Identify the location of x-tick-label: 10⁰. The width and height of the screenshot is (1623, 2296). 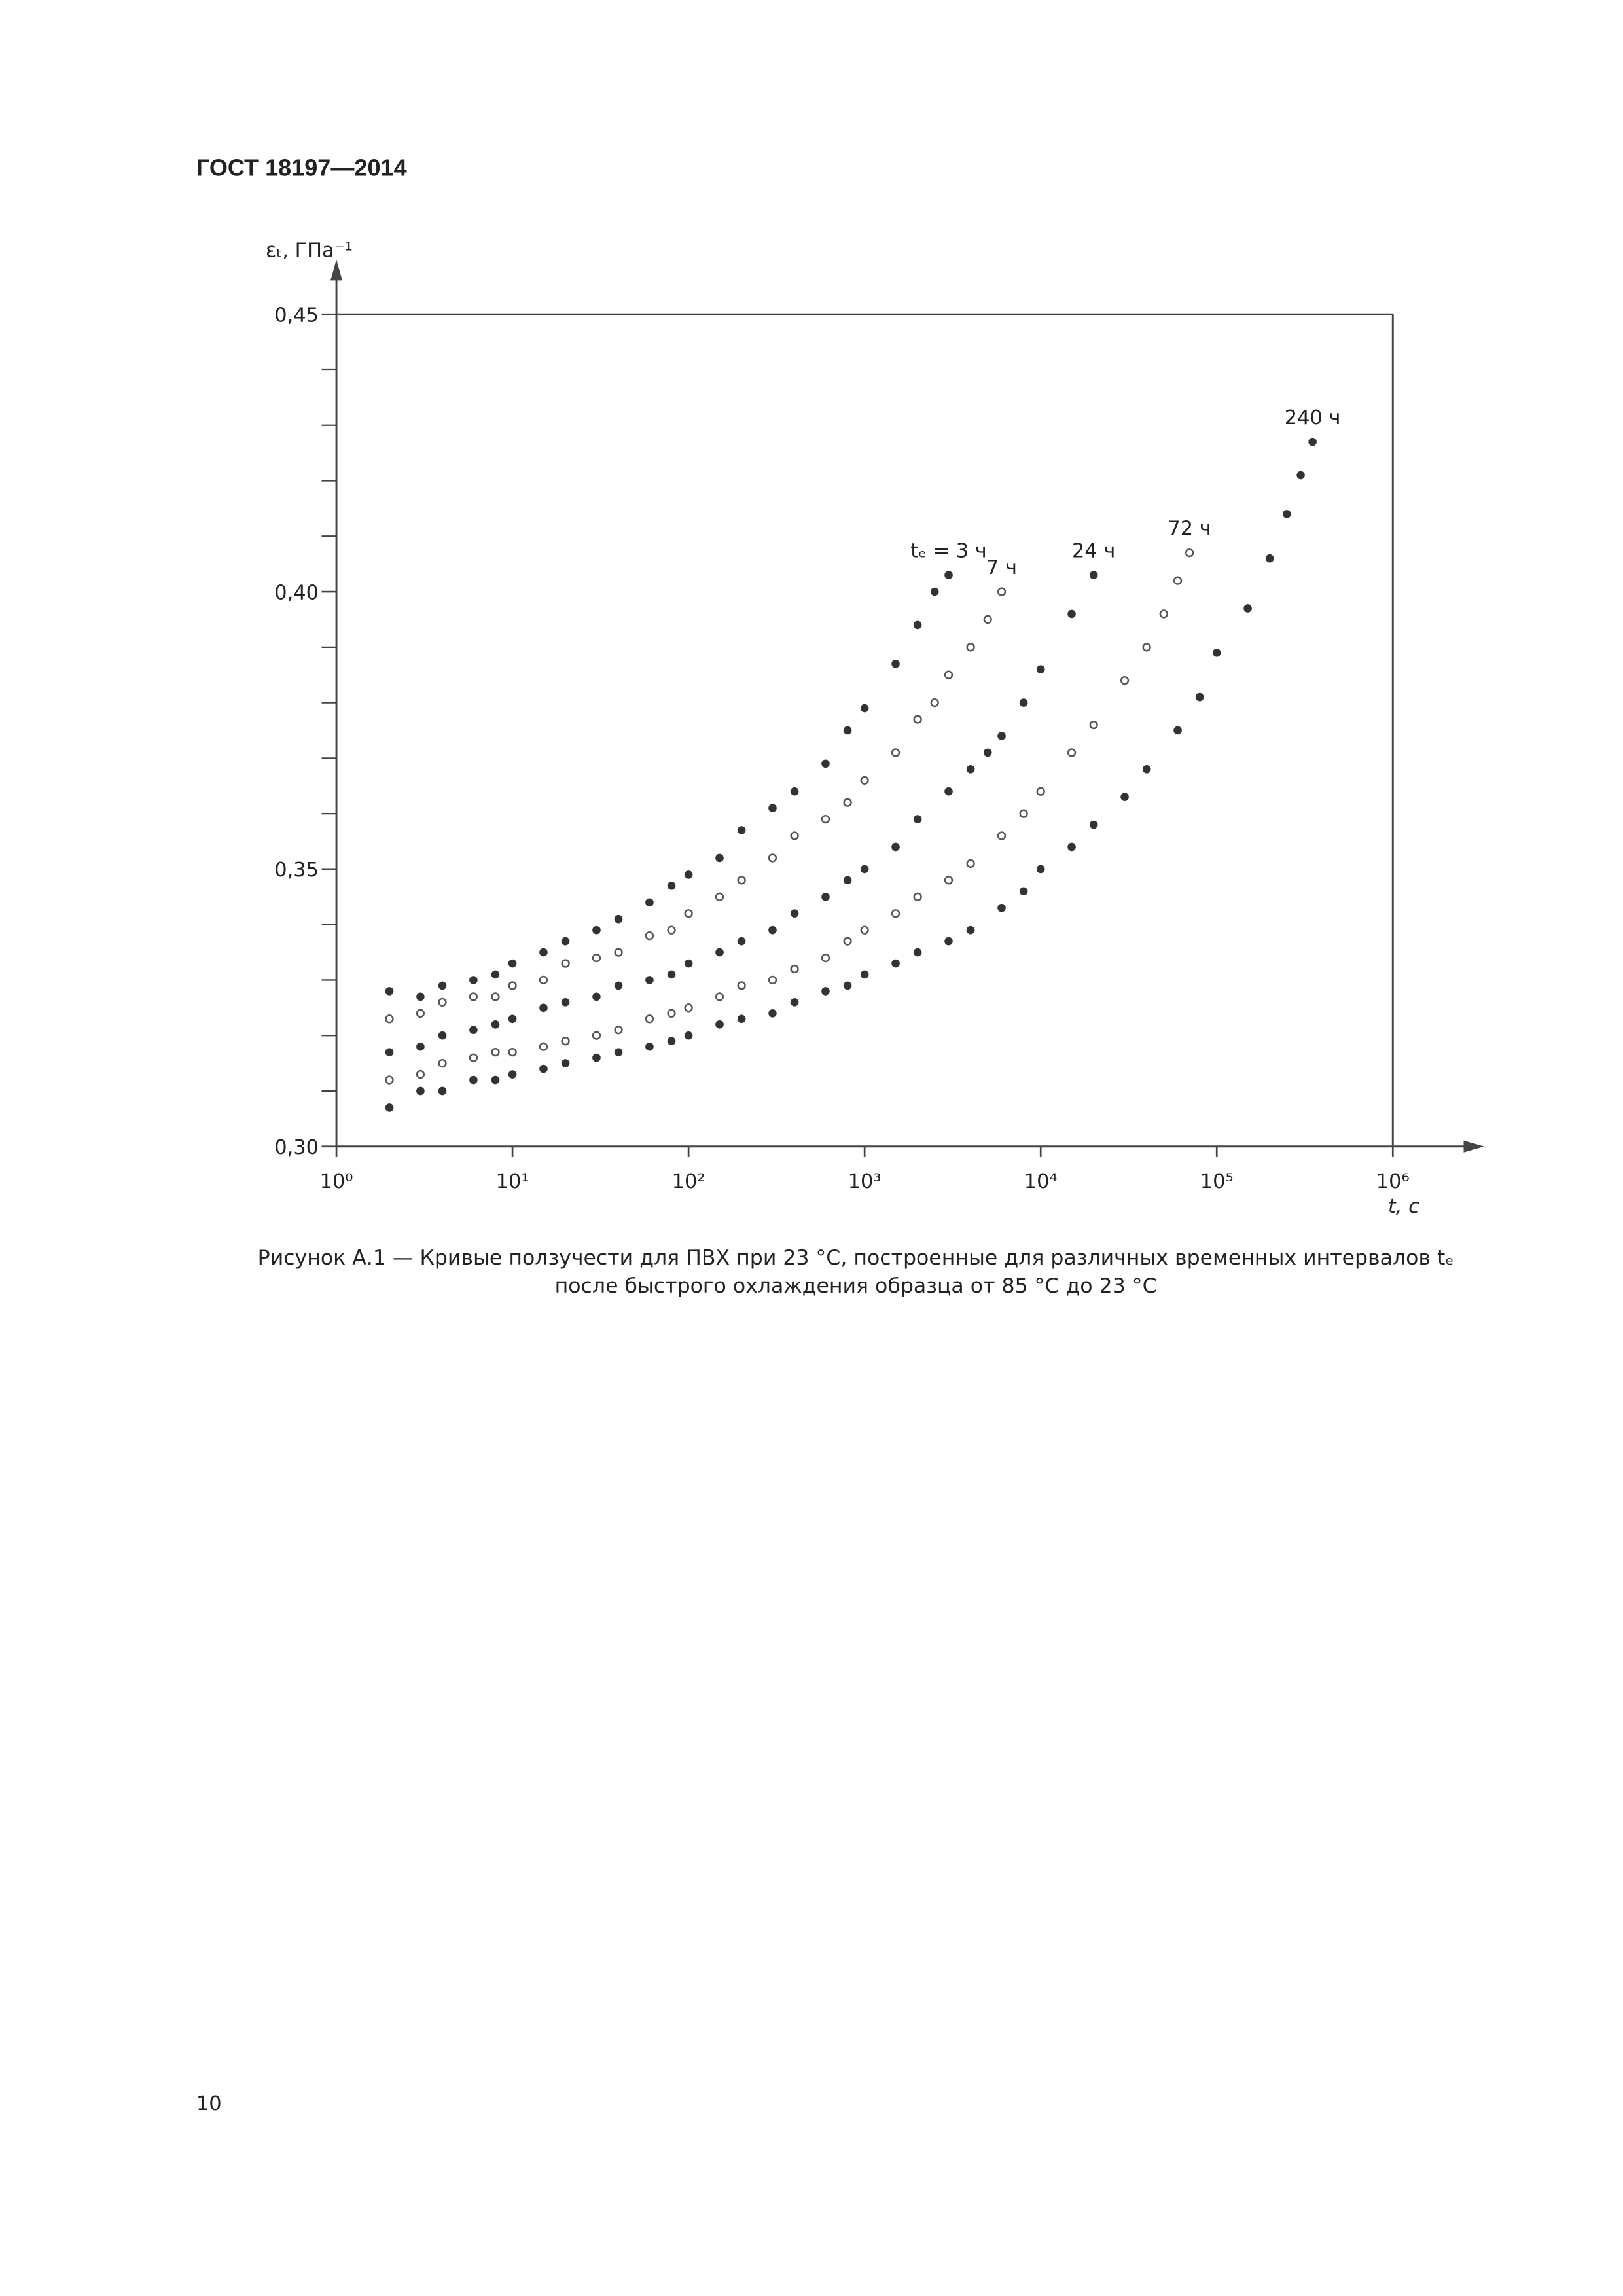
(336, 1181).